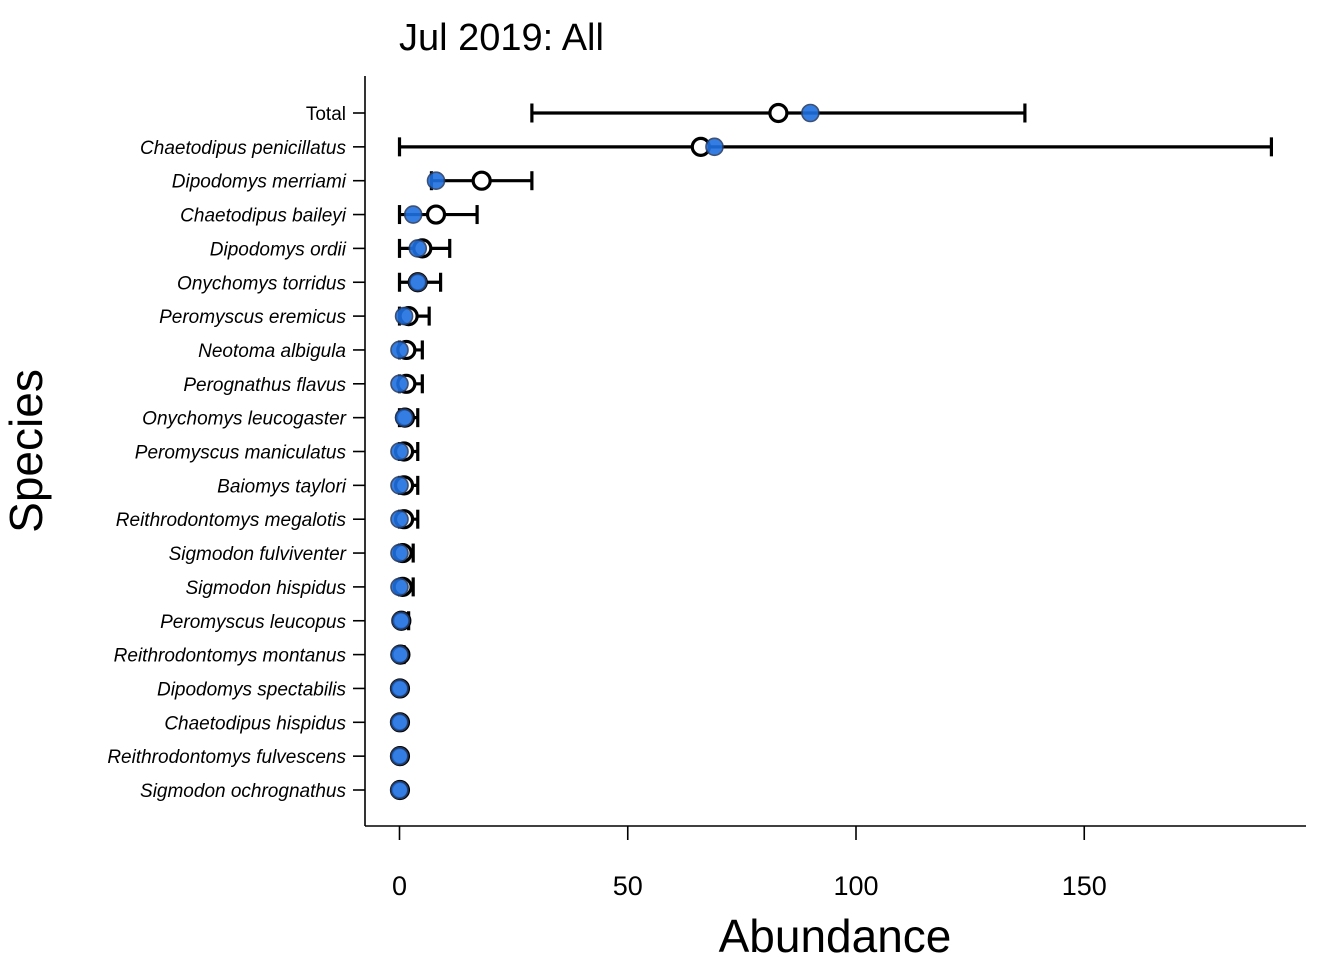  I want to click on y-tick-label: Chaetodipus baileyi, so click(263, 216).